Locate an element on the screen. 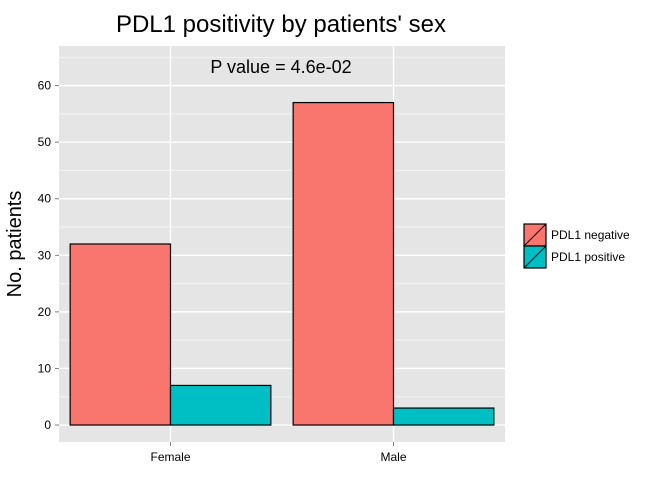 The height and width of the screenshot is (480, 672). p-value-annotation: P value = 4.6e-02 is located at coordinates (280, 67).